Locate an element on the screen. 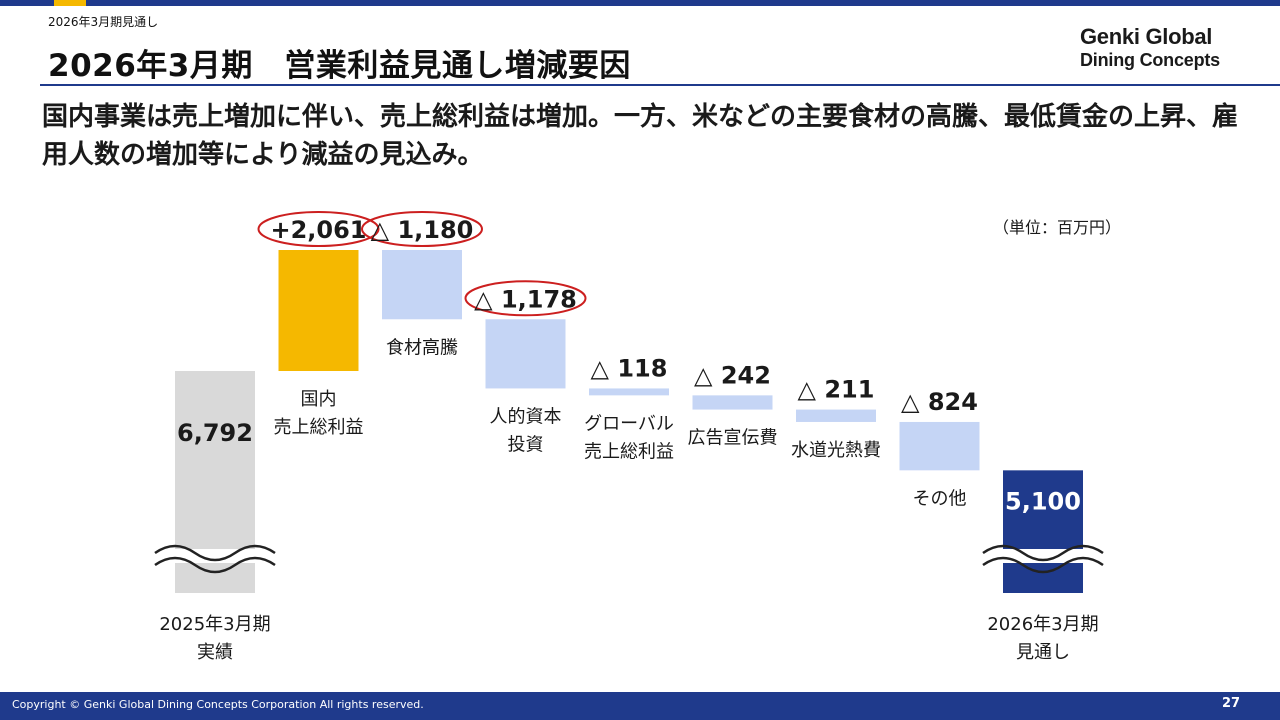 The image size is (1280, 720). slide-title: 2026年3月期 営業利益見通し増減要因 is located at coordinates (339, 66).